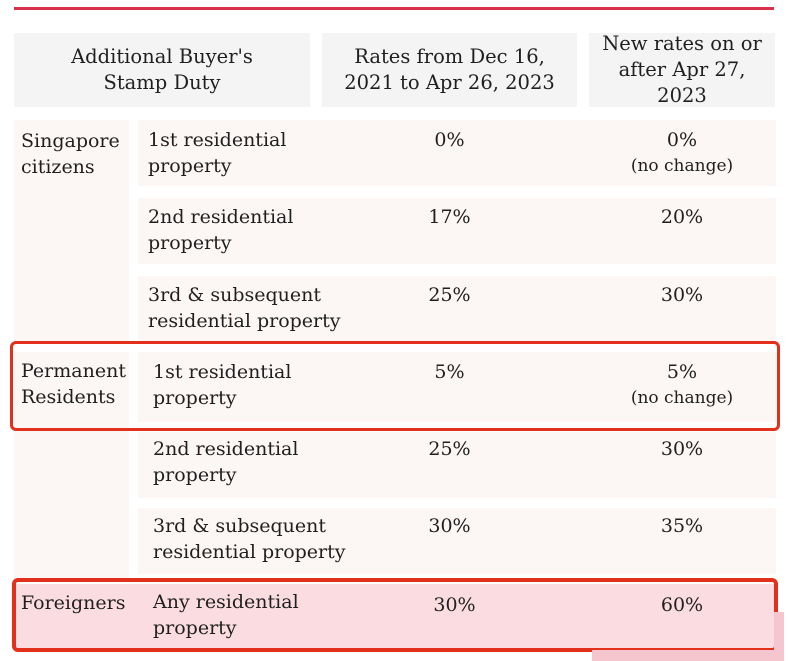 The width and height of the screenshot is (788, 661). What do you see at coordinates (73, 384) in the screenshot?
I see `group-permanent-residents-label: Permanent Residents` at bounding box center [73, 384].